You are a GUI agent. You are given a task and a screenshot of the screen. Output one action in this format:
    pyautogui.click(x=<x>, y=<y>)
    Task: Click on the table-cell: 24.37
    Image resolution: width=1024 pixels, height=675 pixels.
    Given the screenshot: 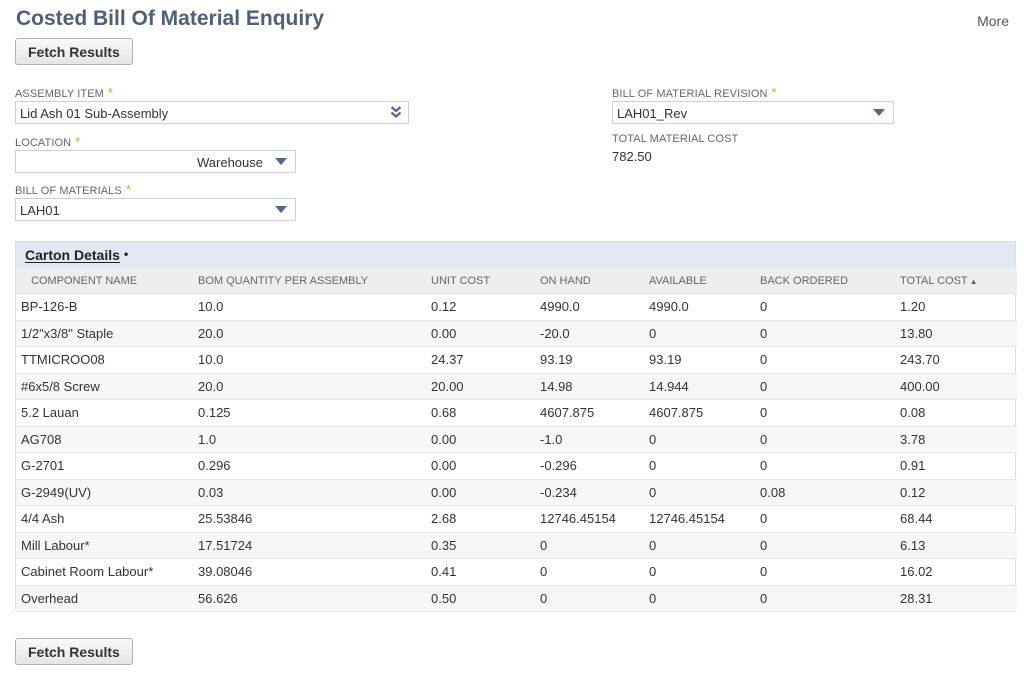 What is the action you would take?
    pyautogui.click(x=475, y=360)
    